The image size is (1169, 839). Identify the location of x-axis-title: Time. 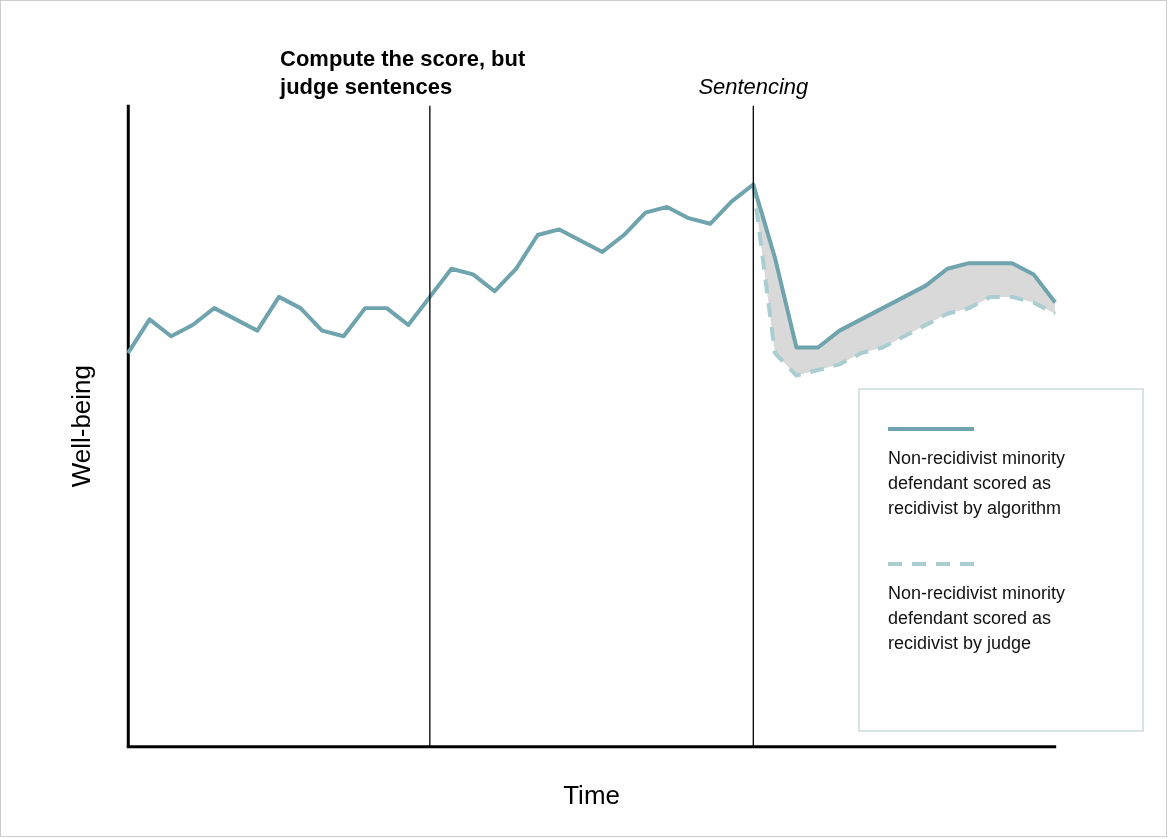
(591, 794).